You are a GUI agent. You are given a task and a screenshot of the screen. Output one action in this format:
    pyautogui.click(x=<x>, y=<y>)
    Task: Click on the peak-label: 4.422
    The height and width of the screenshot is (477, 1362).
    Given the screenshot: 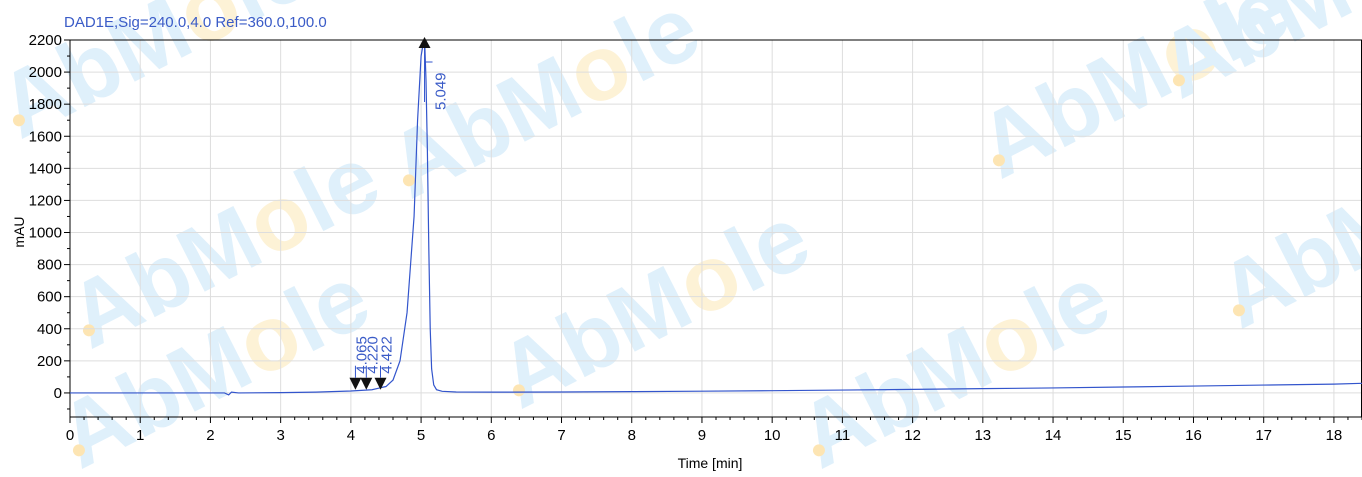 What is the action you would take?
    pyautogui.click(x=387, y=355)
    